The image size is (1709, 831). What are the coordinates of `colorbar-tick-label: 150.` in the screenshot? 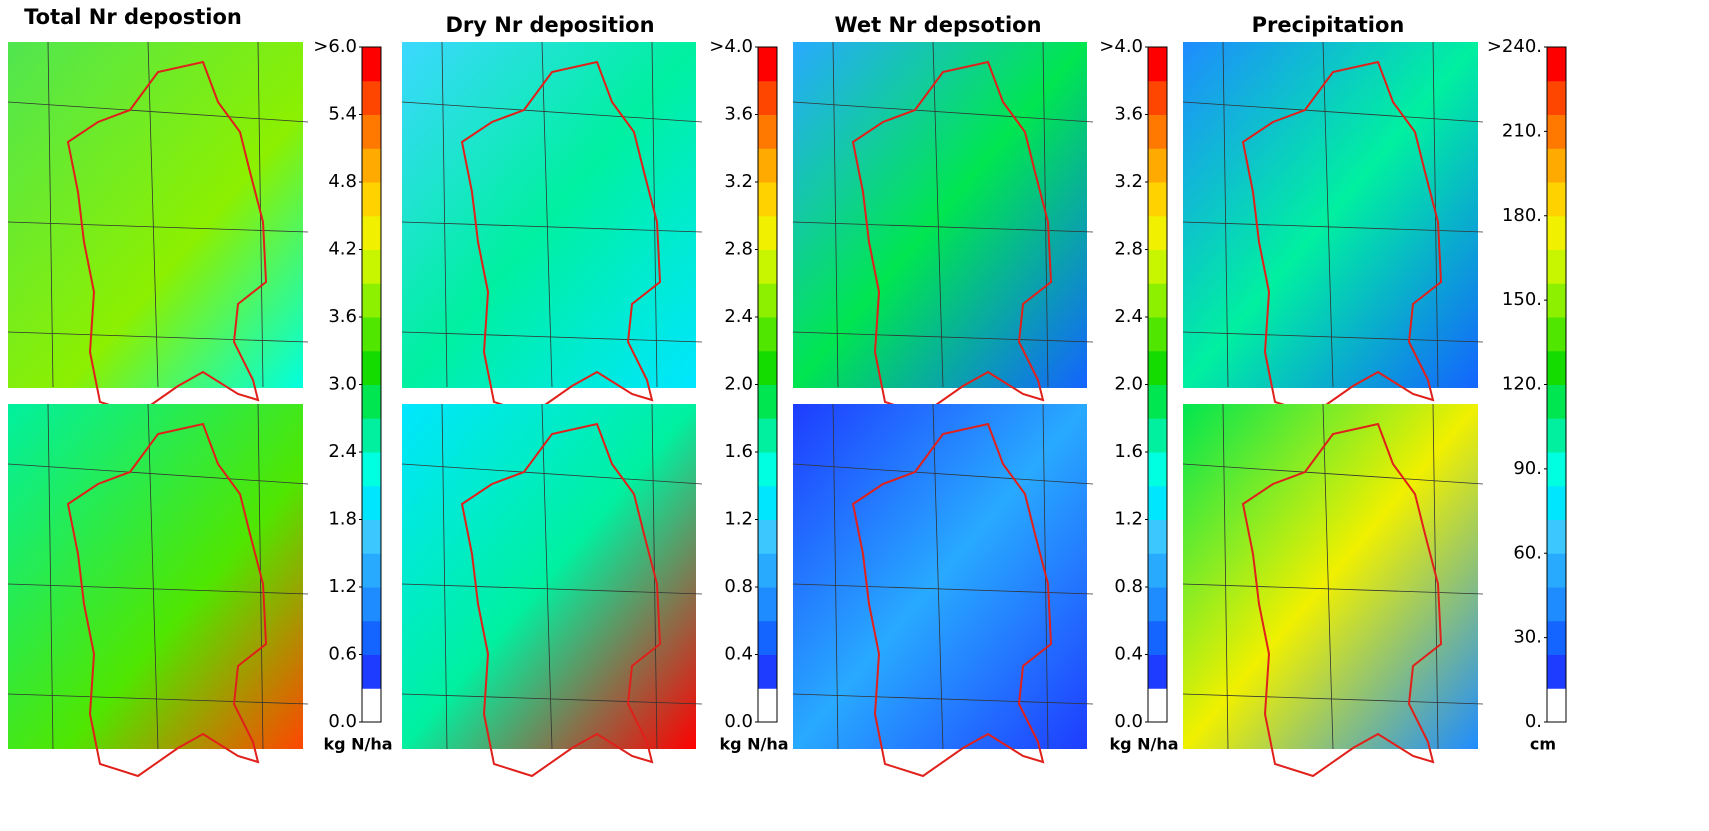 It's located at (1522, 299).